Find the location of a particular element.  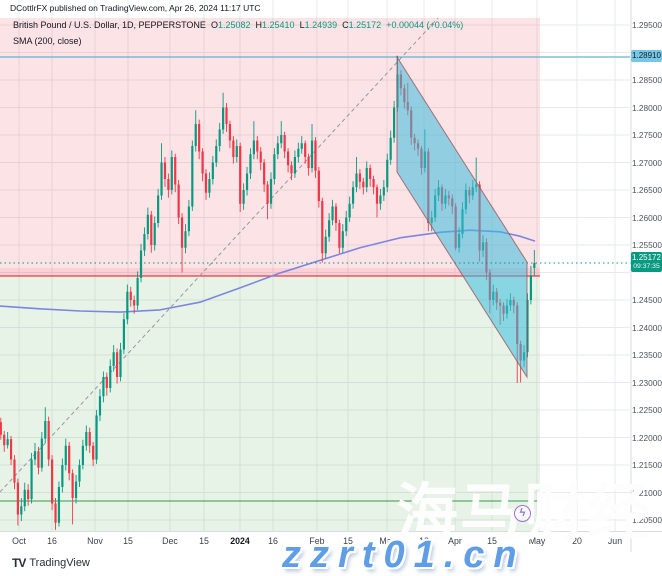

time-tick-label: Feb is located at coordinates (317, 541).